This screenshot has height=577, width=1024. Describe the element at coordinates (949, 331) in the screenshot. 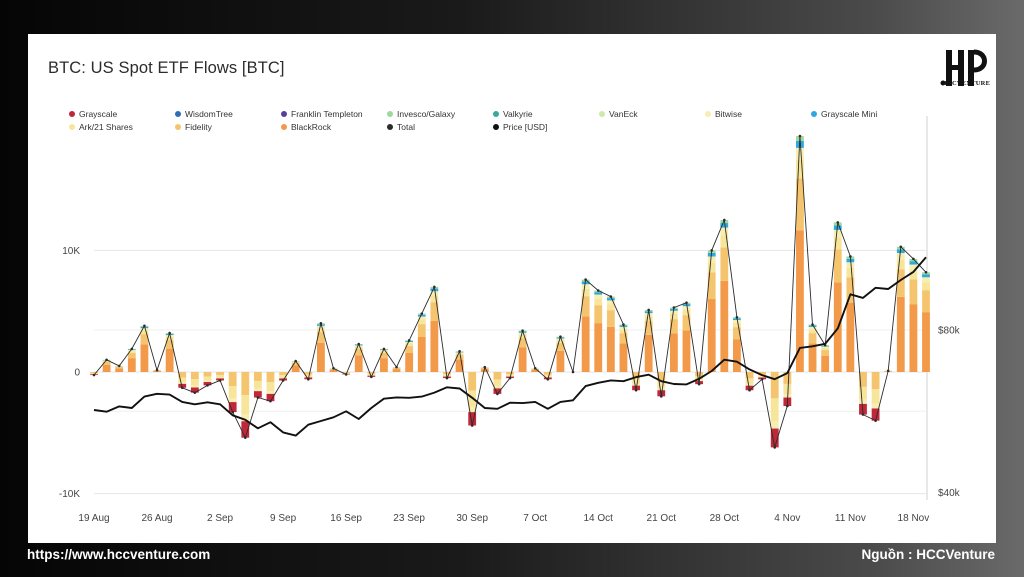

I see `y2-tick-label: $80k` at that location.